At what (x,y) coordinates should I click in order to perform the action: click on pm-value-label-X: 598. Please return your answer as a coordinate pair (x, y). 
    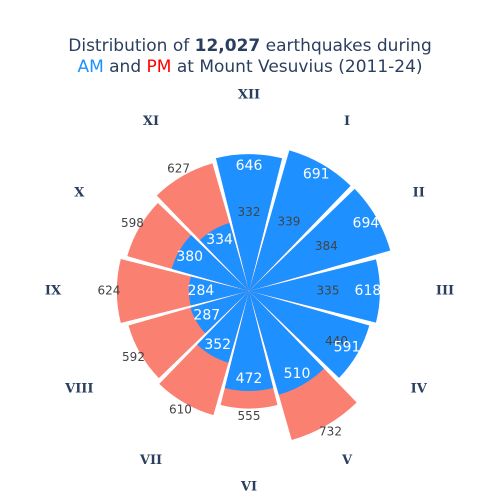
    Looking at the image, I should click on (132, 223).